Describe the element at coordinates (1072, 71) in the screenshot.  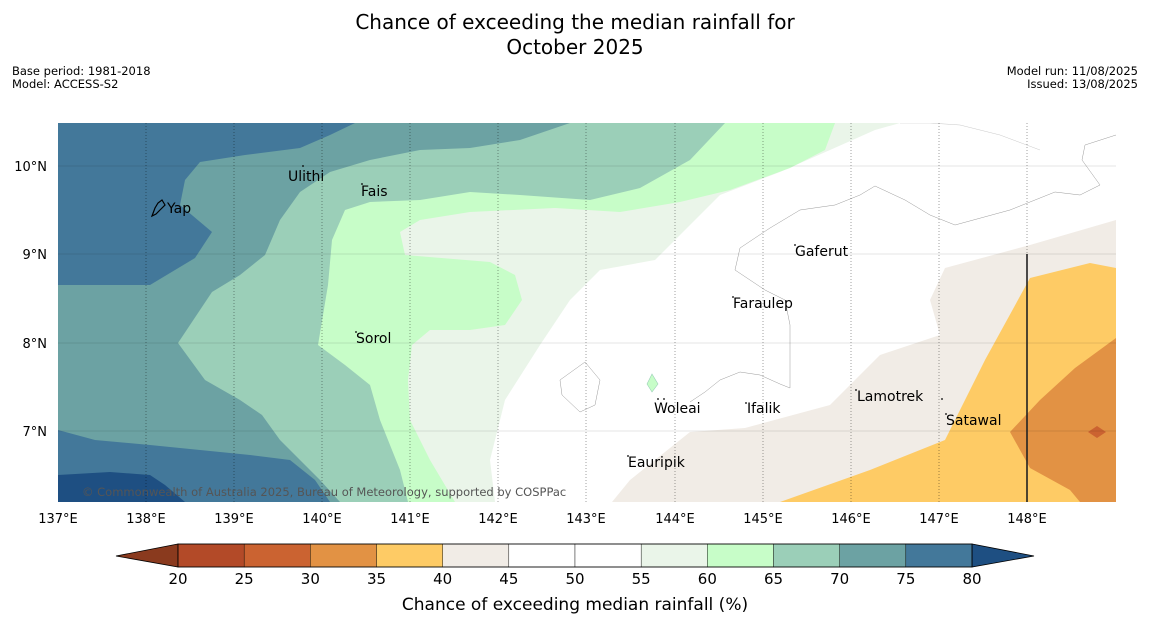
I see `model-run: Model run: 11/08/2025` at that location.